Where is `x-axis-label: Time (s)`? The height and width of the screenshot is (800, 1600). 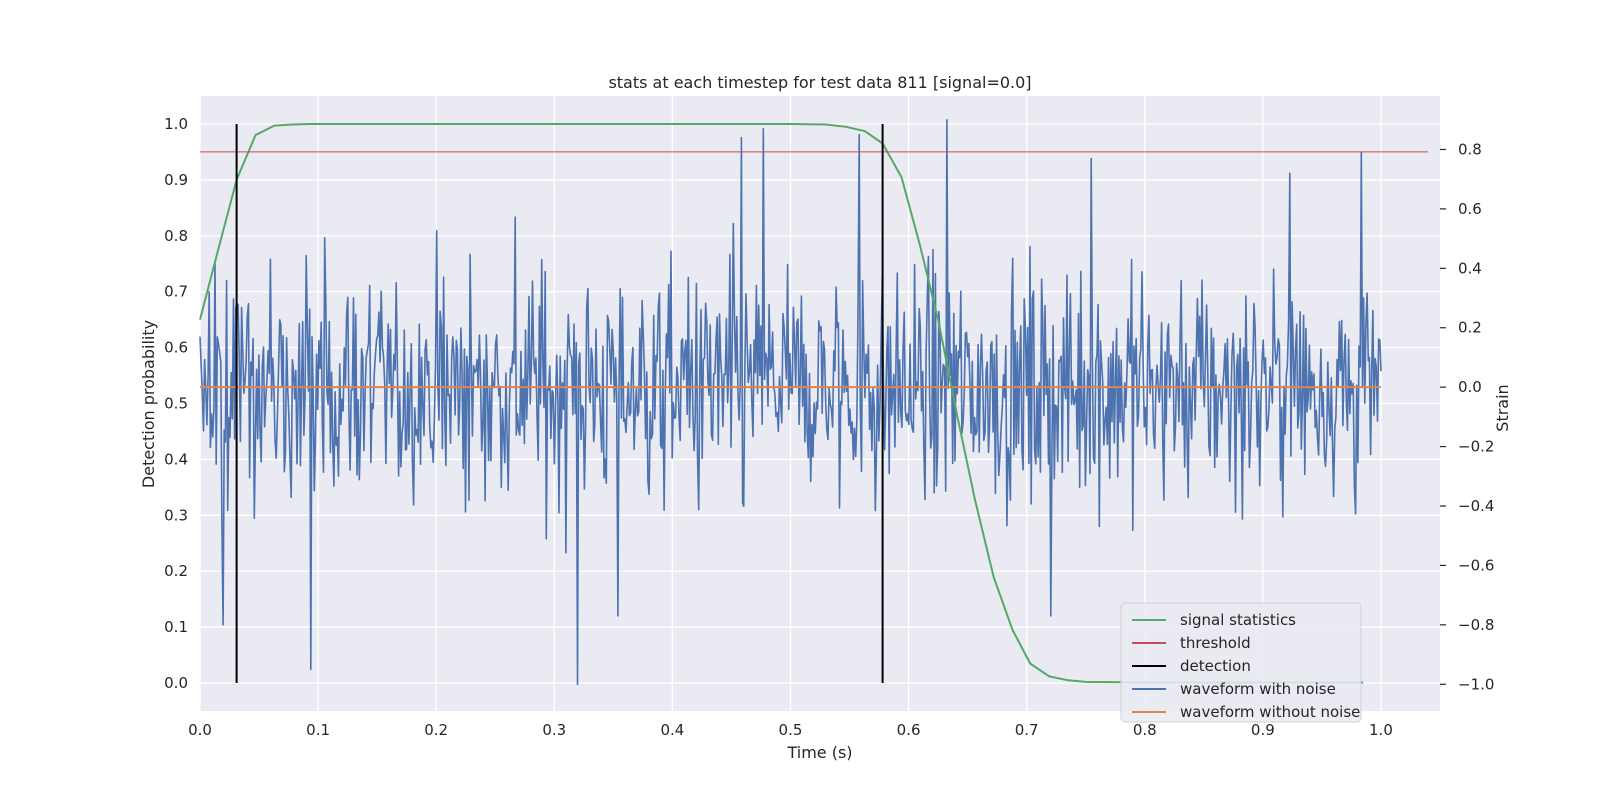 x-axis-label: Time (s) is located at coordinates (819, 752).